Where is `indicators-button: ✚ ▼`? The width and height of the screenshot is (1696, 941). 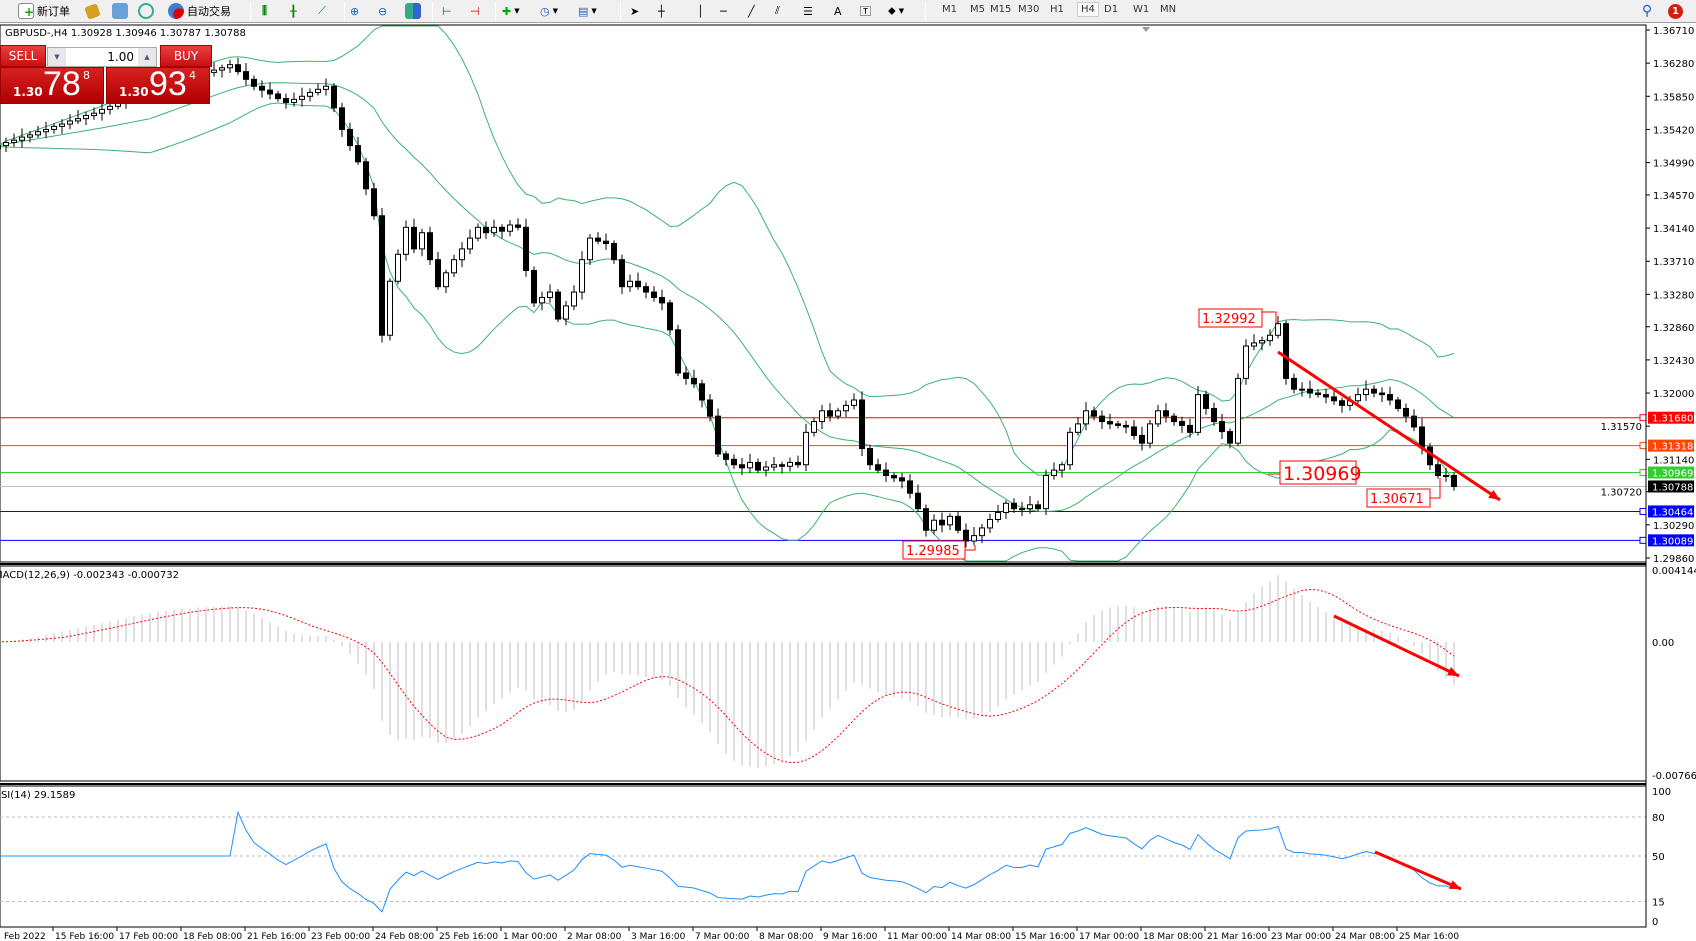
indicators-button: ✚ ▼ is located at coordinates (511, 11).